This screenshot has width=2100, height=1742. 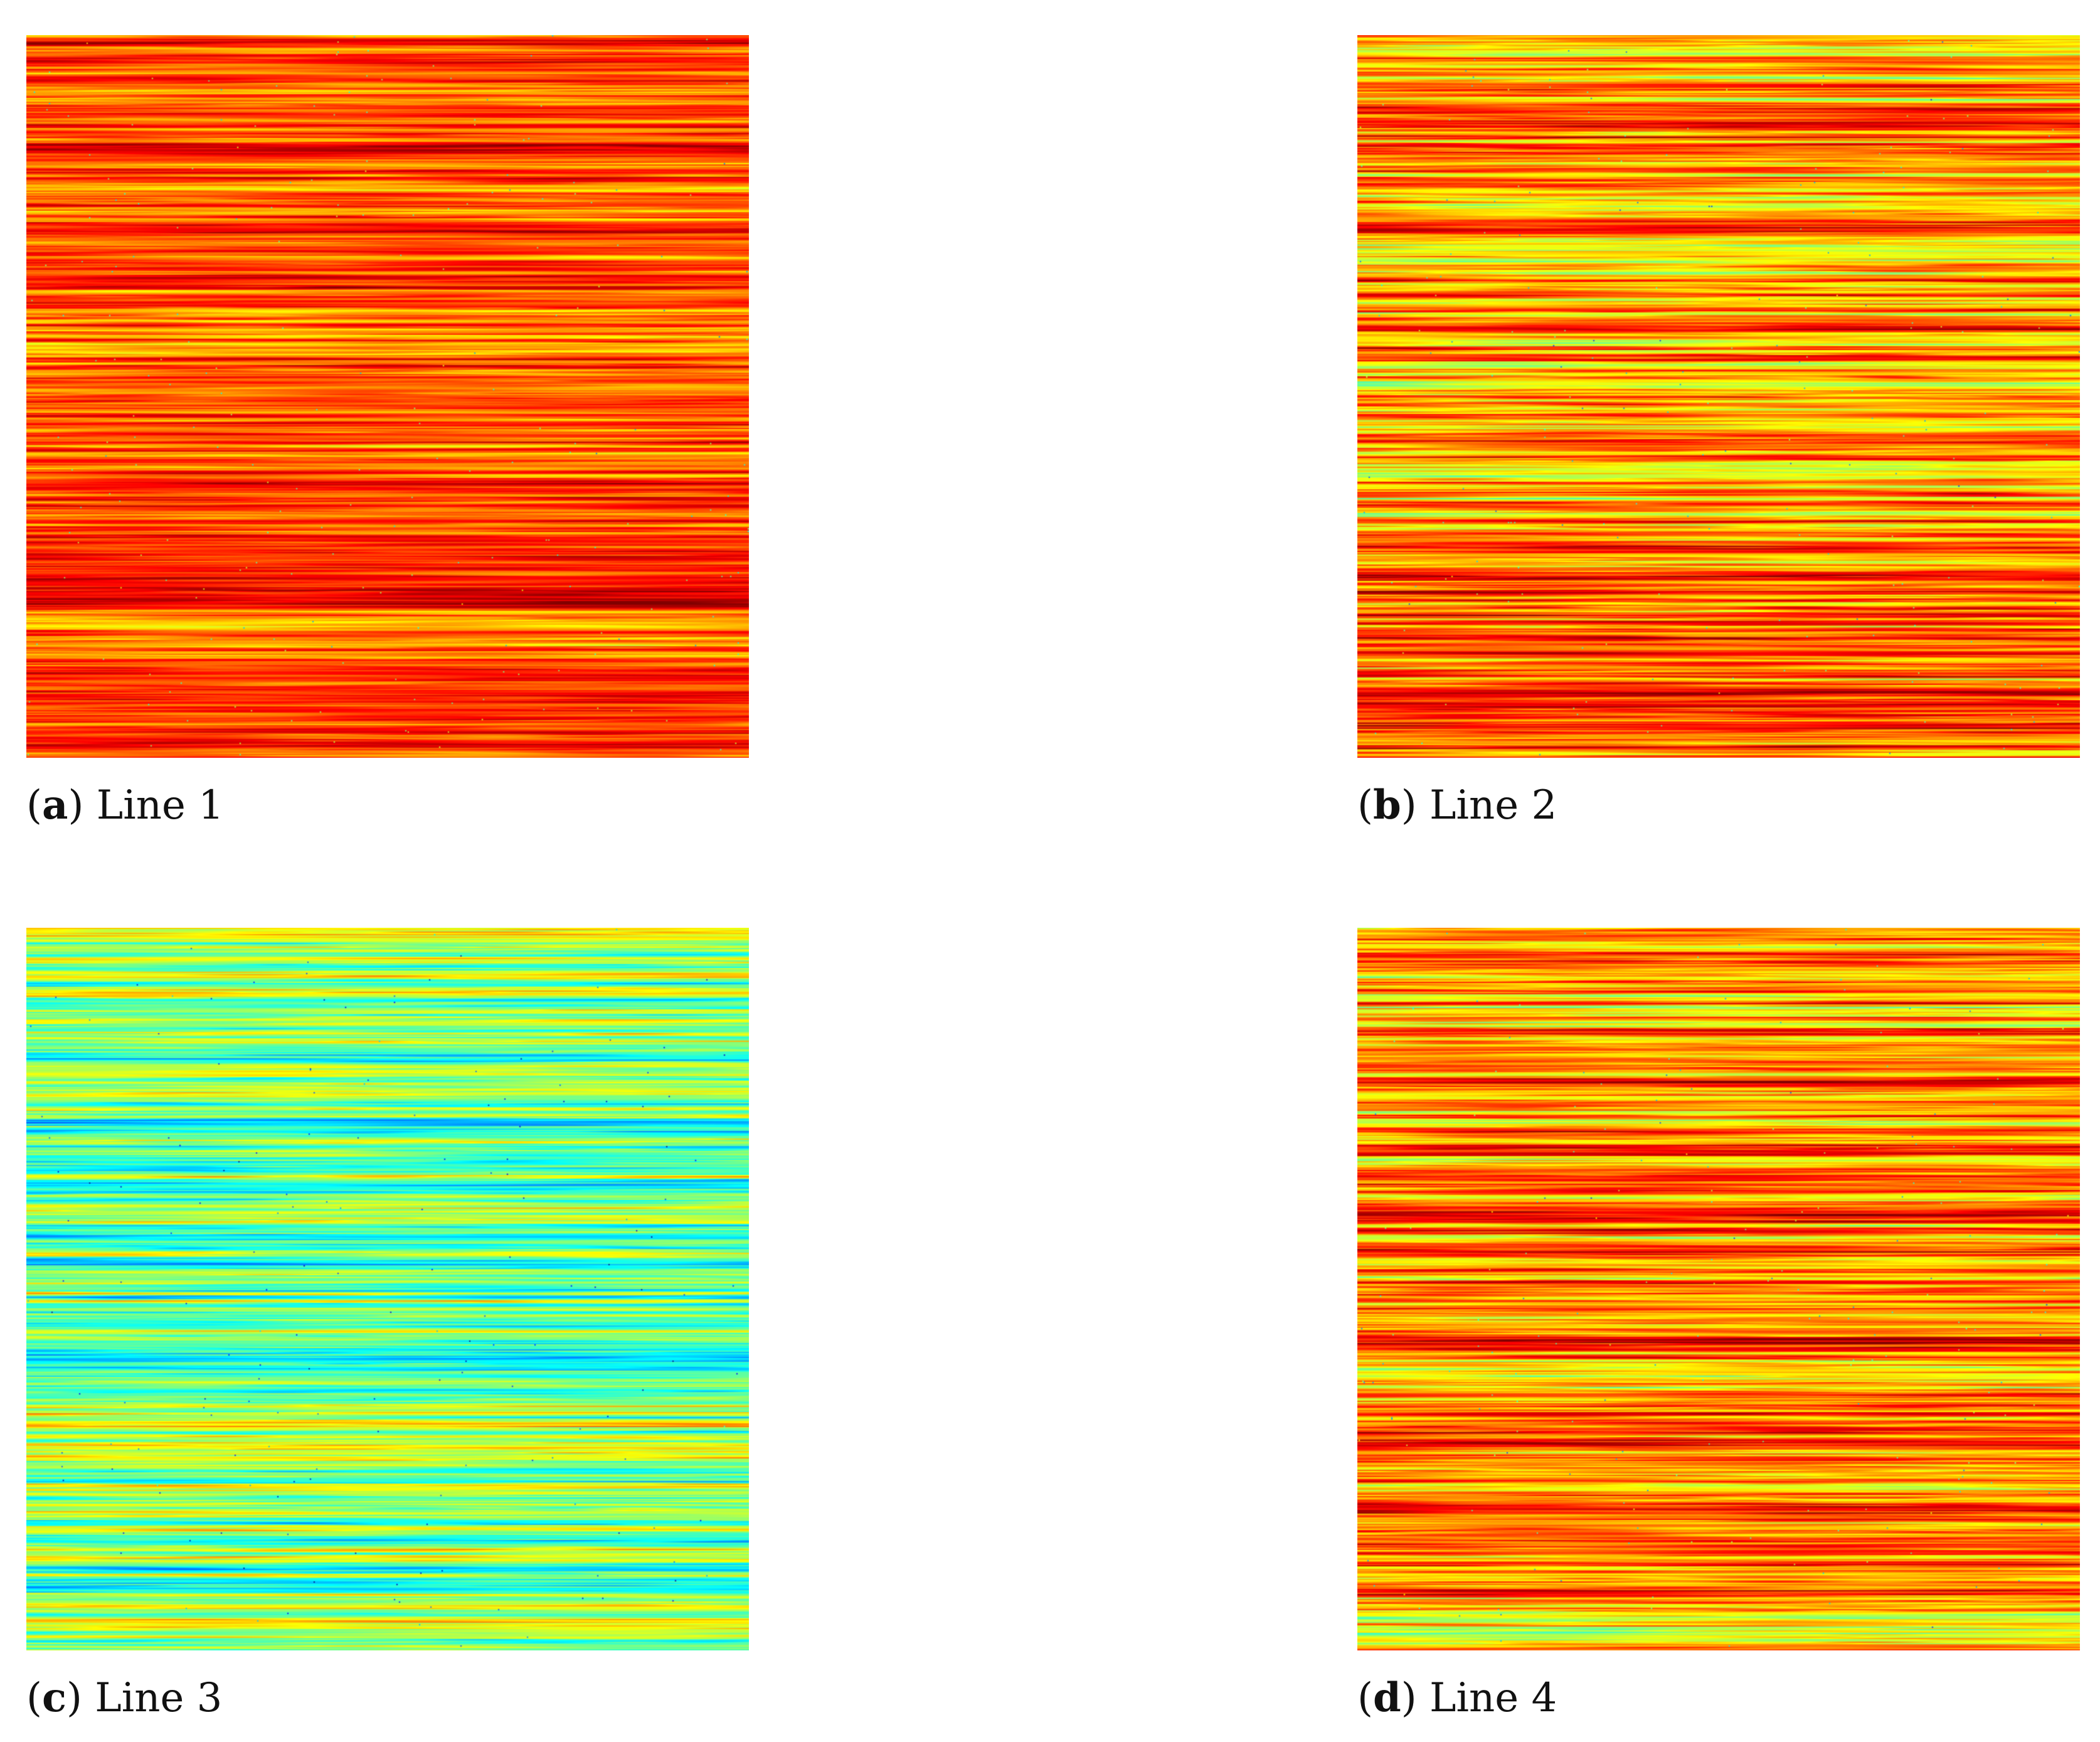 I want to click on caption-title-d: Line 4, so click(x=1493, y=1698).